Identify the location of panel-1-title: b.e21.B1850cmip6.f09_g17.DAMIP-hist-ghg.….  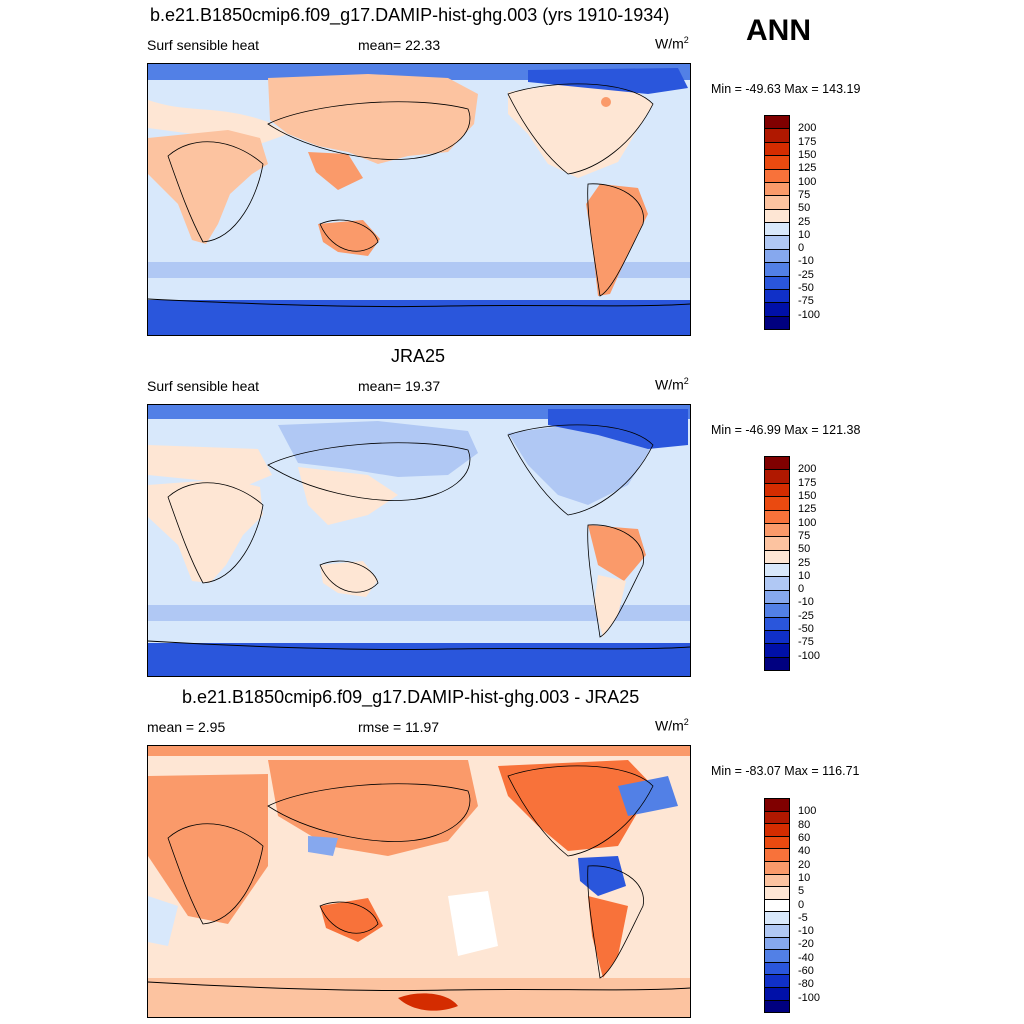
(410, 15).